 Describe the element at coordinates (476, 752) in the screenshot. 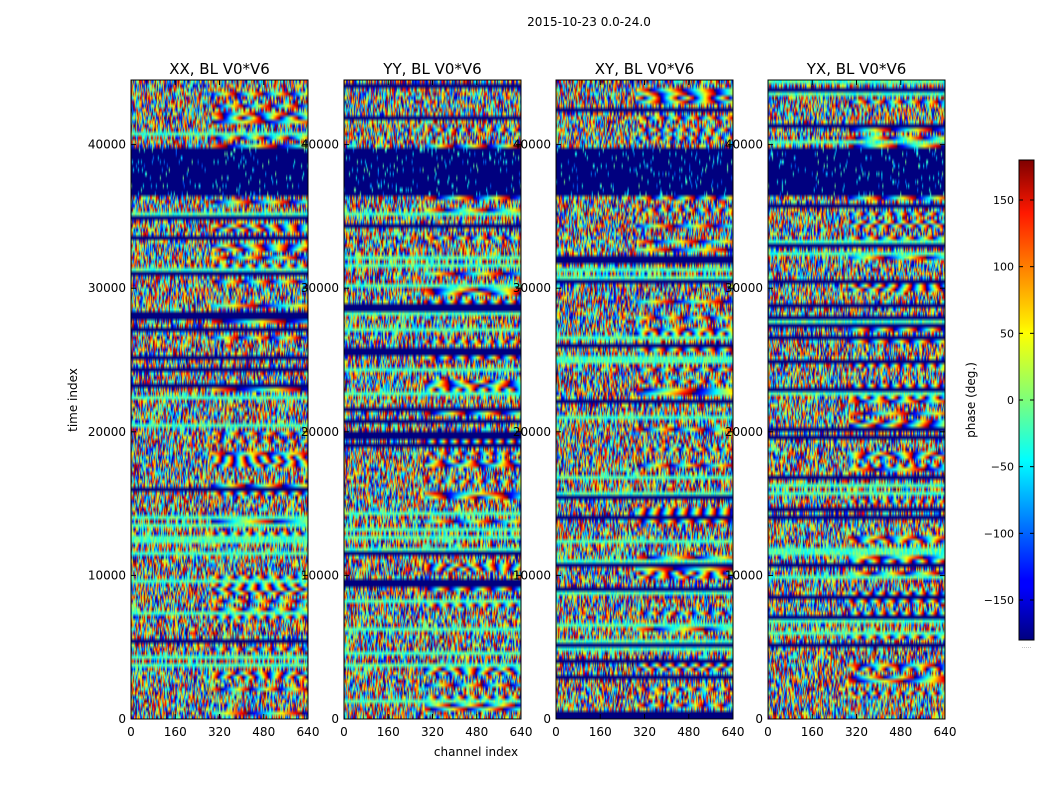

I see `x-axis-label: channel index` at that location.